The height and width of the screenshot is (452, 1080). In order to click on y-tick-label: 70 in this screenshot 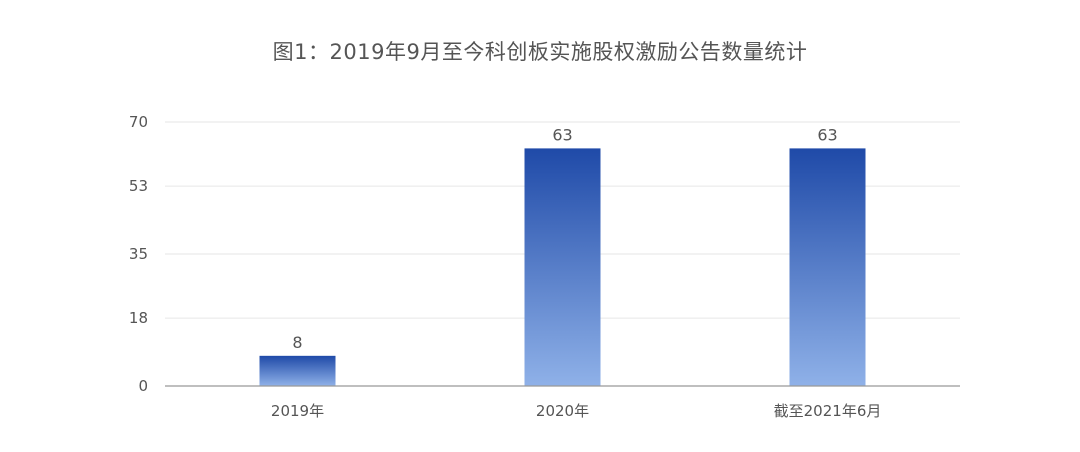, I will do `click(138, 122)`.